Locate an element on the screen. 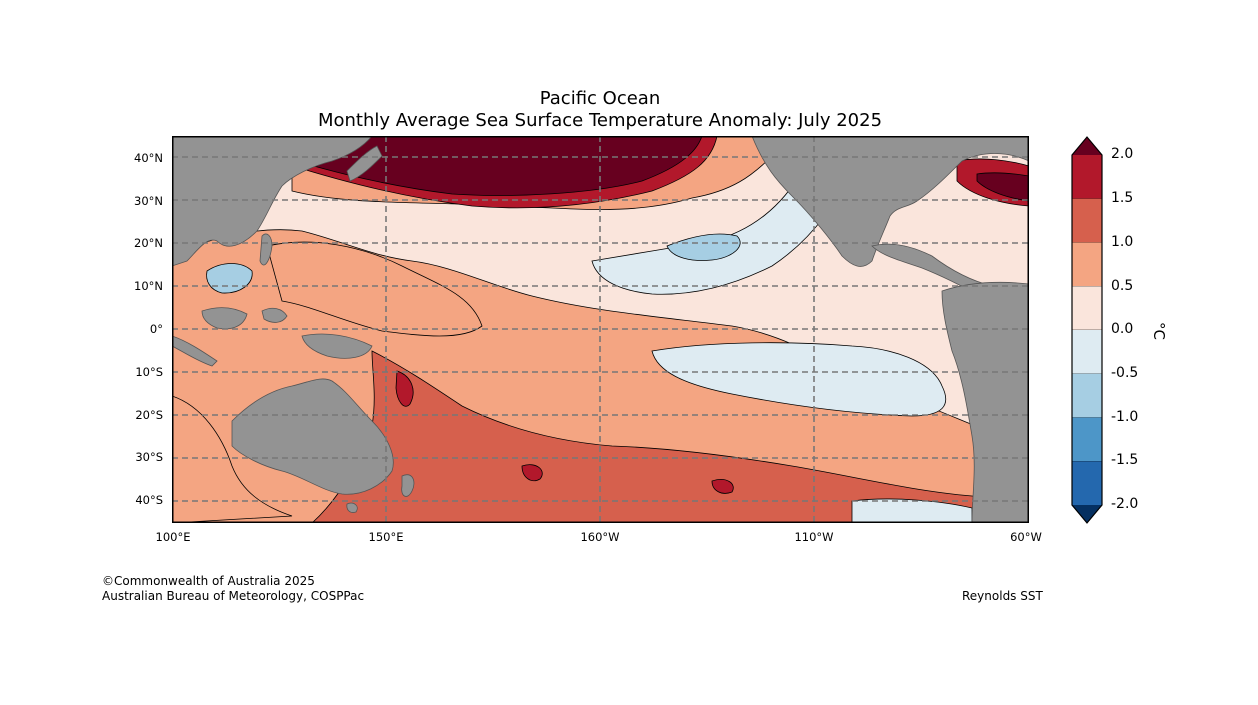  chart-title: Pacific Ocean is located at coordinates (600, 98).